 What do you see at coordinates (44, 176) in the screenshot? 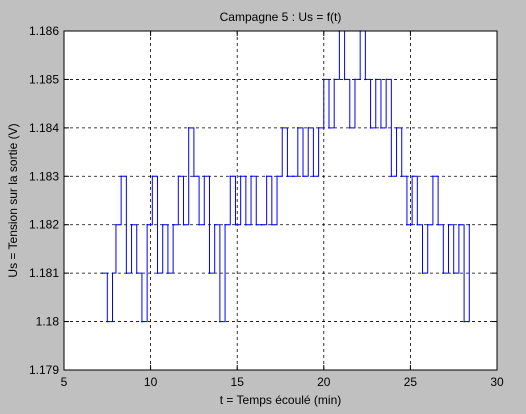
I see `y-tick-label: 1.183` at bounding box center [44, 176].